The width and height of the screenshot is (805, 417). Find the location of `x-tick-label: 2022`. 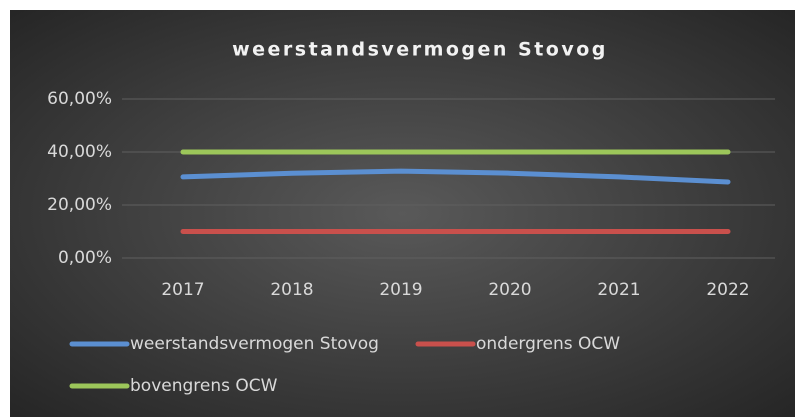

x-tick-label: 2022 is located at coordinates (727, 290).